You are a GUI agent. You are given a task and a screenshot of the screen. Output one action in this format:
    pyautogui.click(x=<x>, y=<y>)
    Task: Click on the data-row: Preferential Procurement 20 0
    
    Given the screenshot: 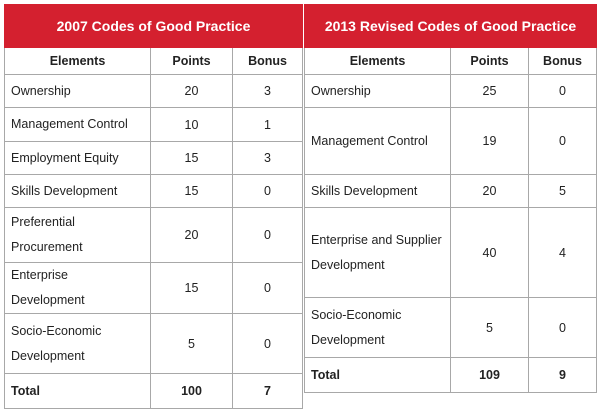 What is the action you would take?
    pyautogui.click(x=154, y=235)
    